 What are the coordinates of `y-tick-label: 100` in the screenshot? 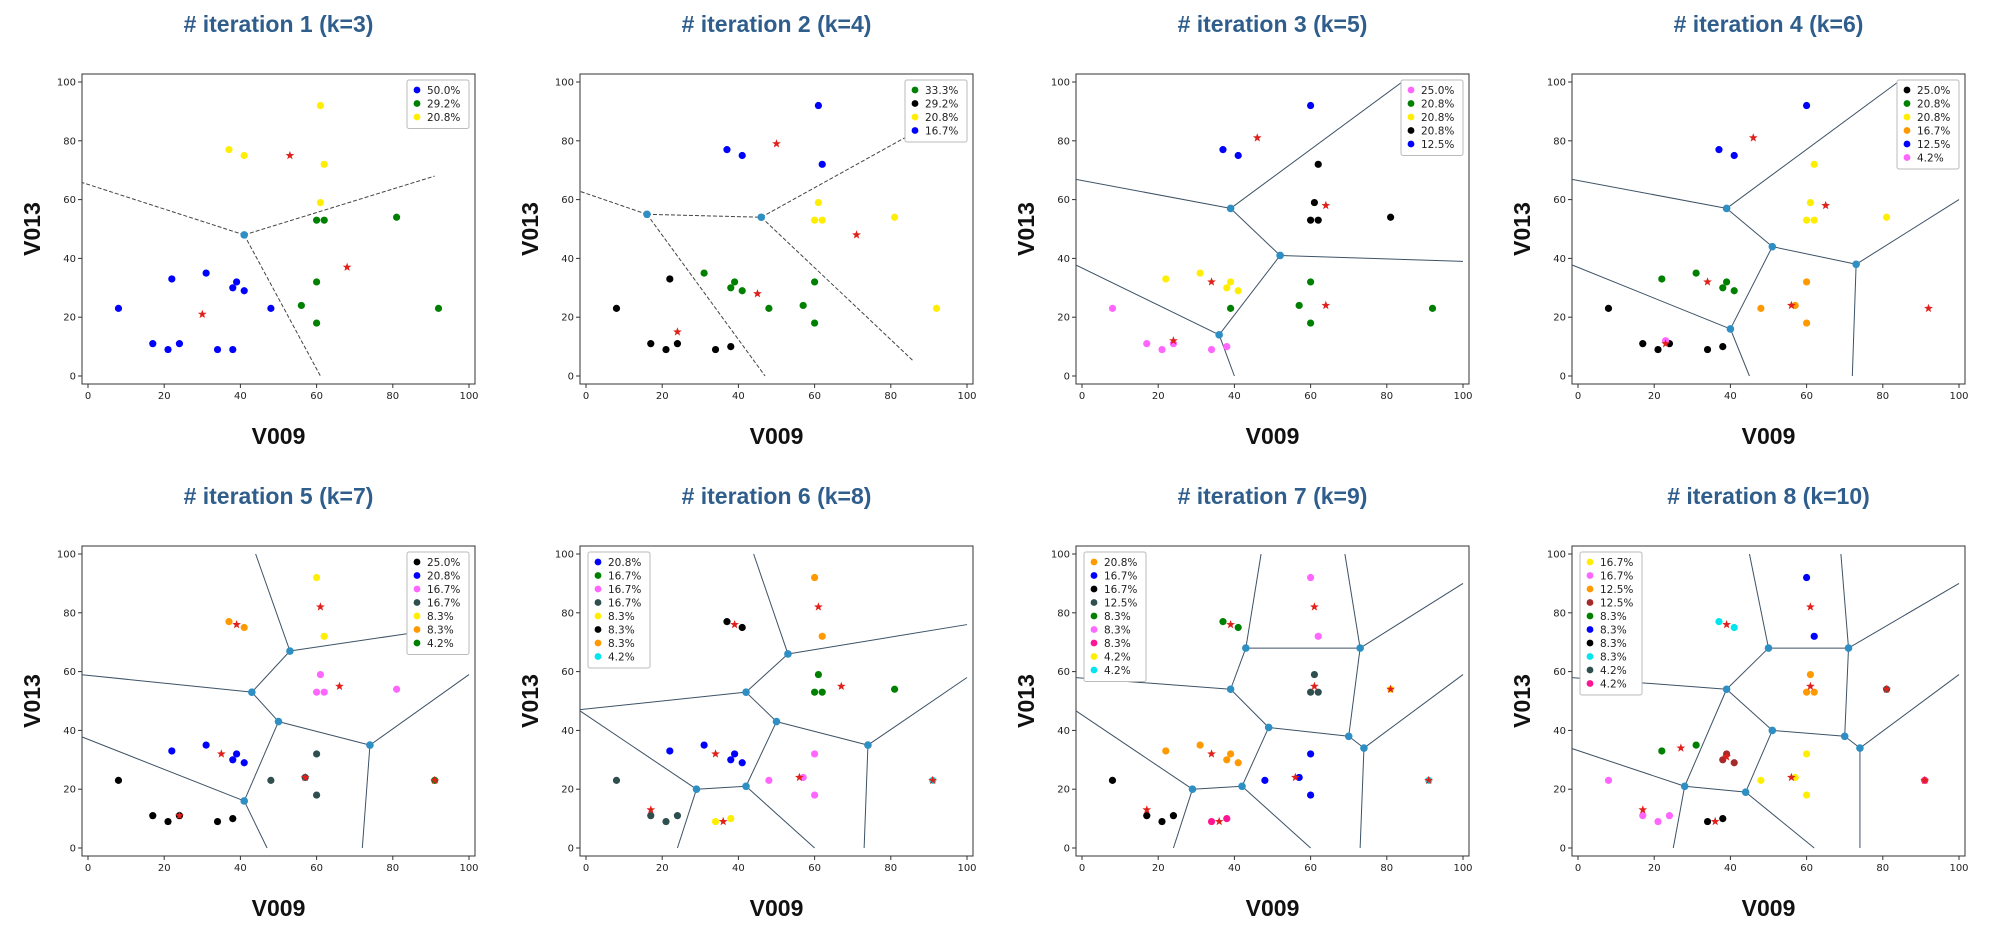 It's located at (1556, 83).